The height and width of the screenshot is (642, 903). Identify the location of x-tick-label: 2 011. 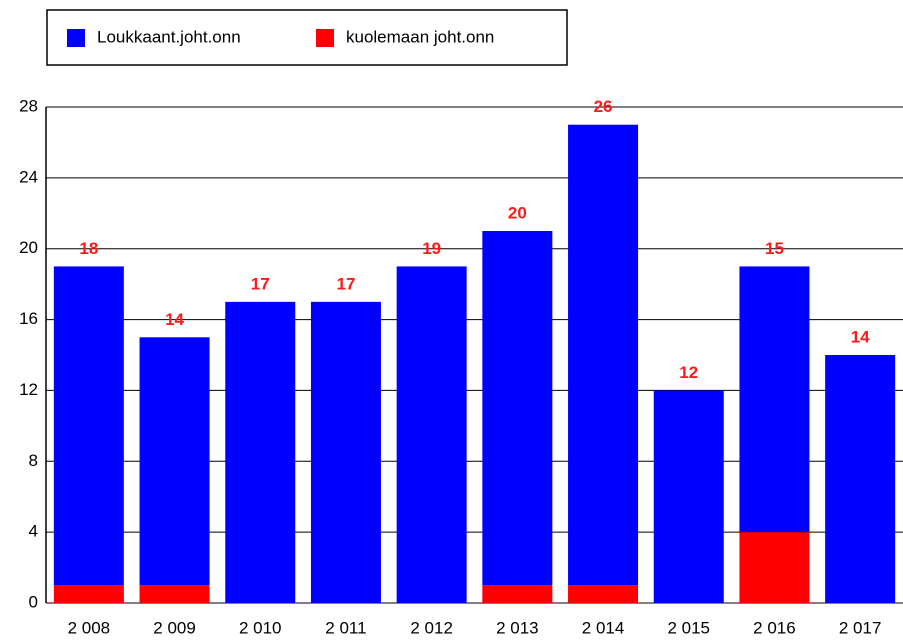
(345, 627).